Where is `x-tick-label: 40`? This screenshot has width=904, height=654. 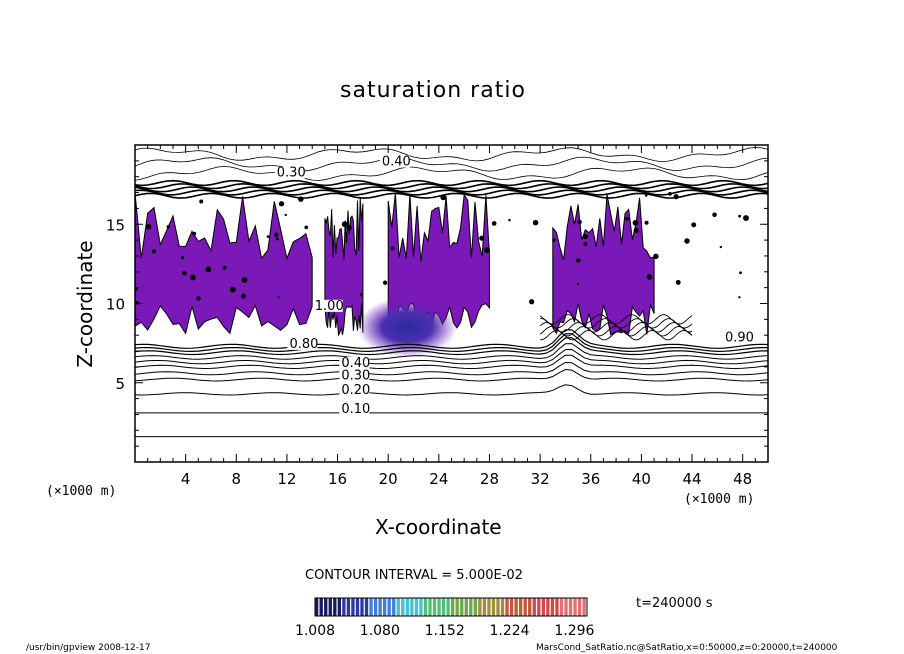 x-tick-label: 40 is located at coordinates (641, 479).